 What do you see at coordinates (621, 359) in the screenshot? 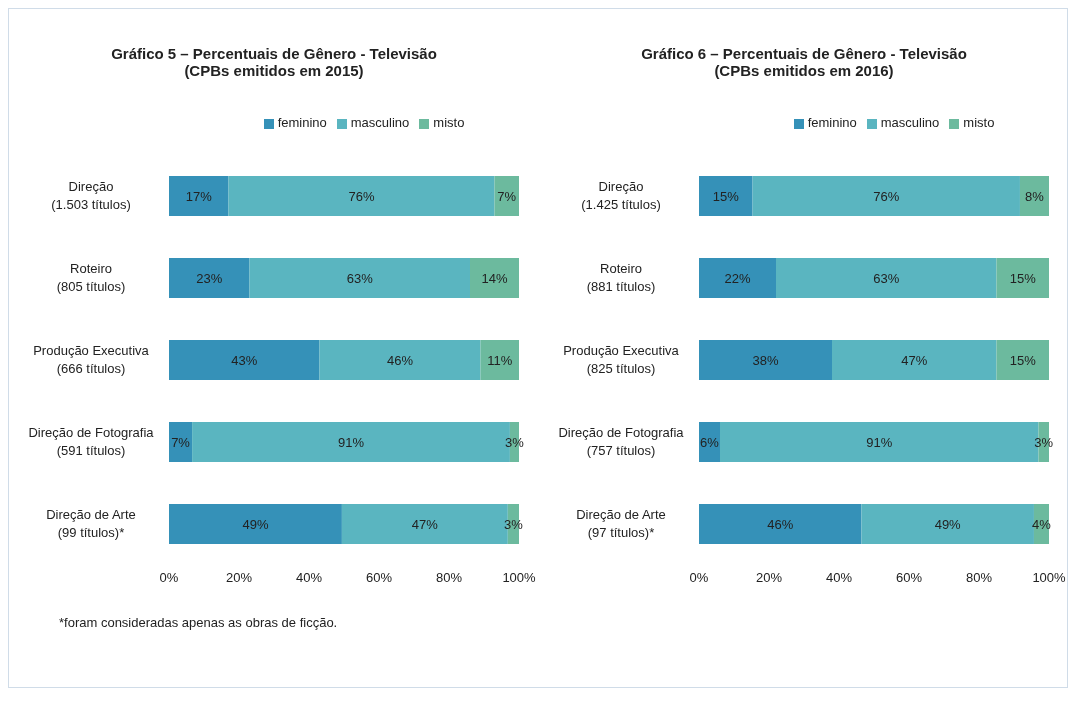
I see `y-tick-label: Produção Executiva (825 títulos)` at bounding box center [621, 359].